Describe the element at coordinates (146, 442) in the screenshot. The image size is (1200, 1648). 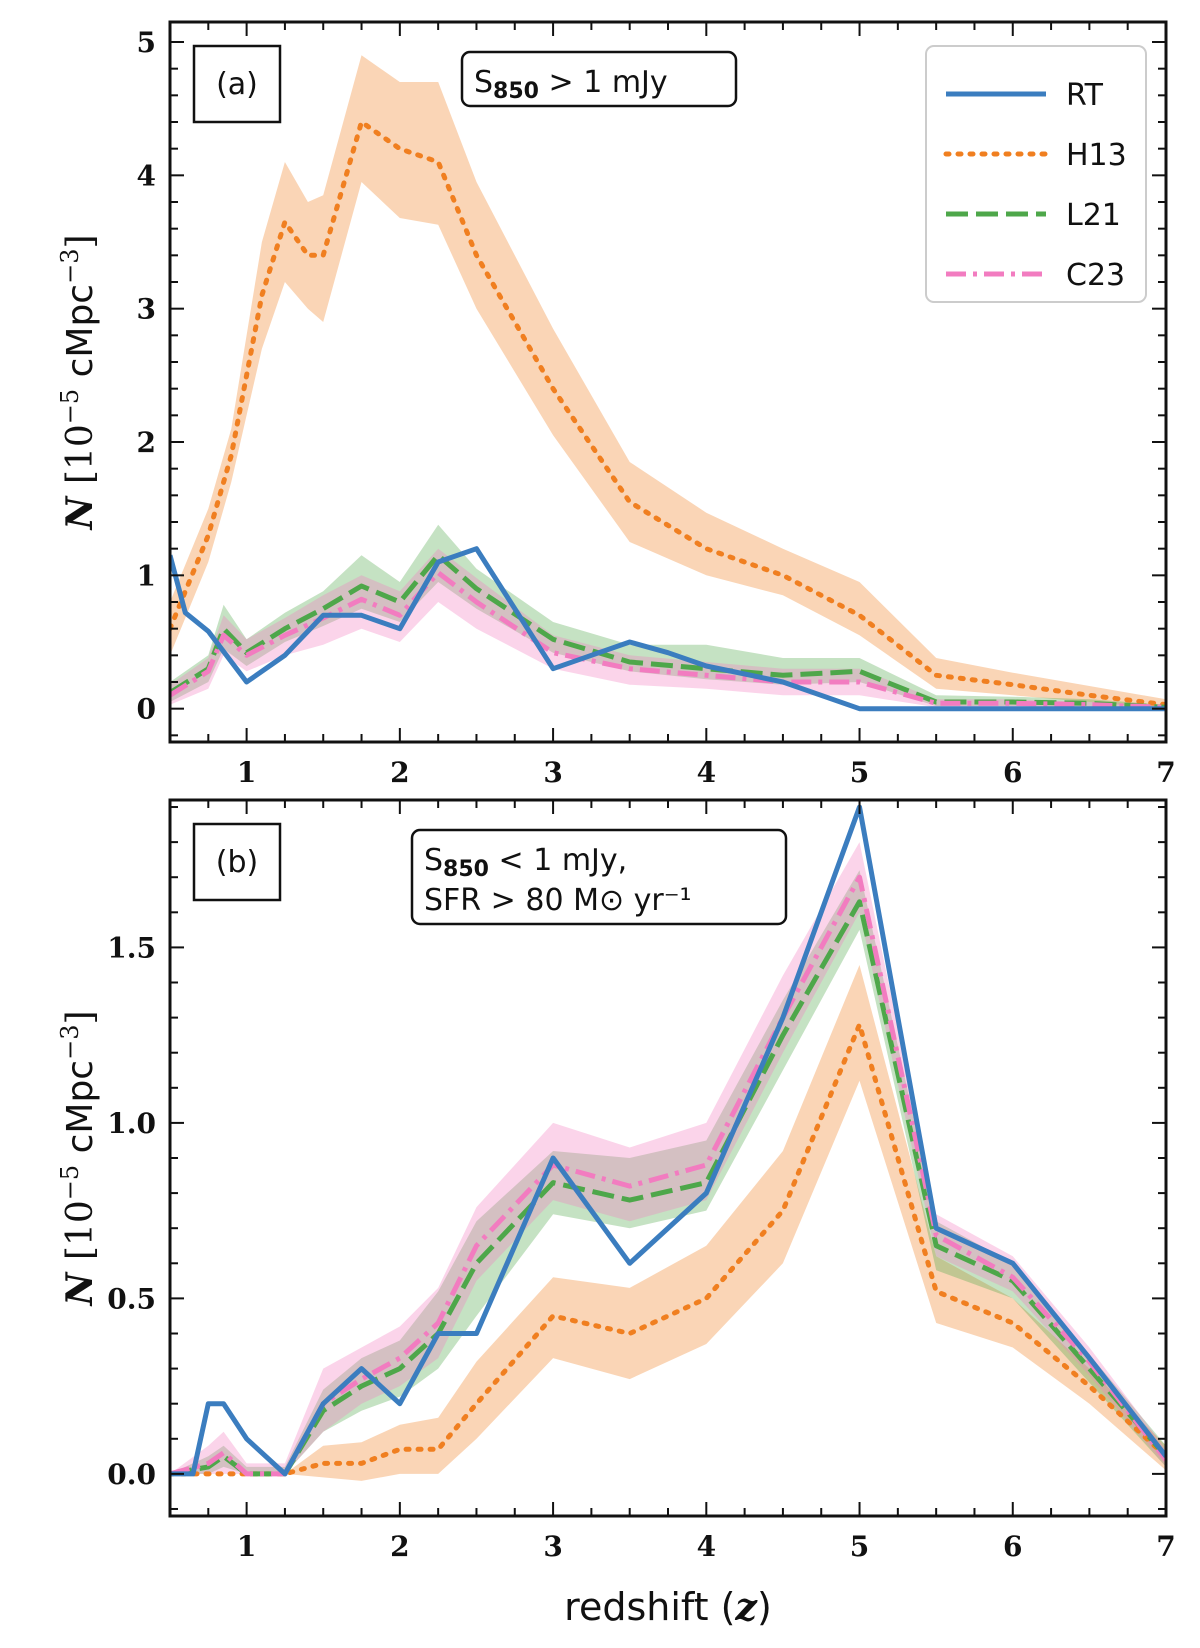
I see `y-tick-label: 2` at that location.